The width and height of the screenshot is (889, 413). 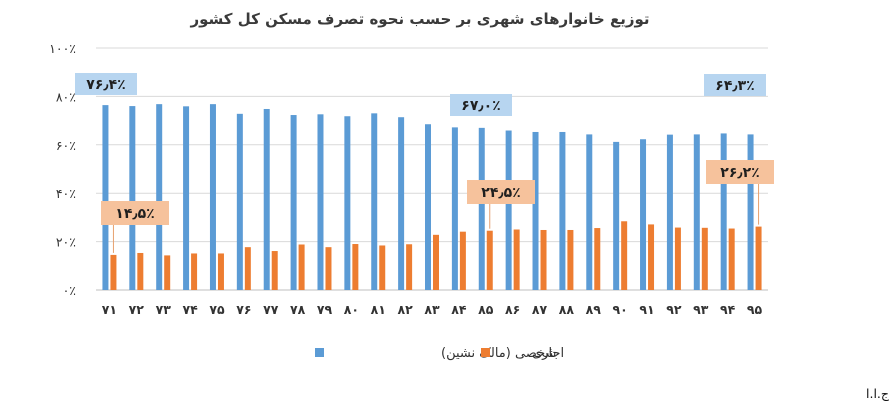 What do you see at coordinates (594, 309) in the screenshot?
I see `x-tick-label: ۸۹` at bounding box center [594, 309].